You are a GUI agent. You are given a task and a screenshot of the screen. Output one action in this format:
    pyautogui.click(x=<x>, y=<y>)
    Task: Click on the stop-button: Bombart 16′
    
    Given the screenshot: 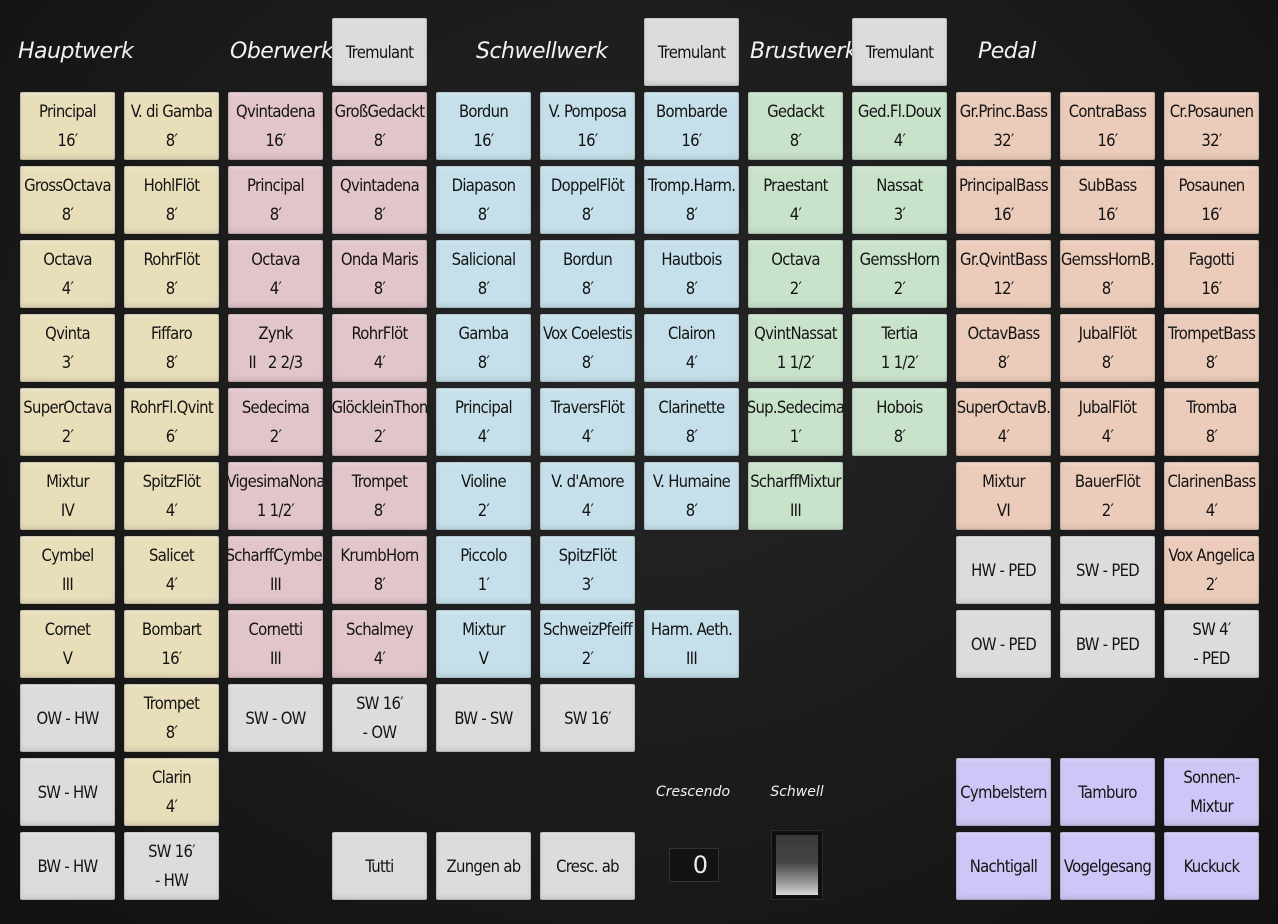 What is the action you would take?
    pyautogui.click(x=171, y=644)
    